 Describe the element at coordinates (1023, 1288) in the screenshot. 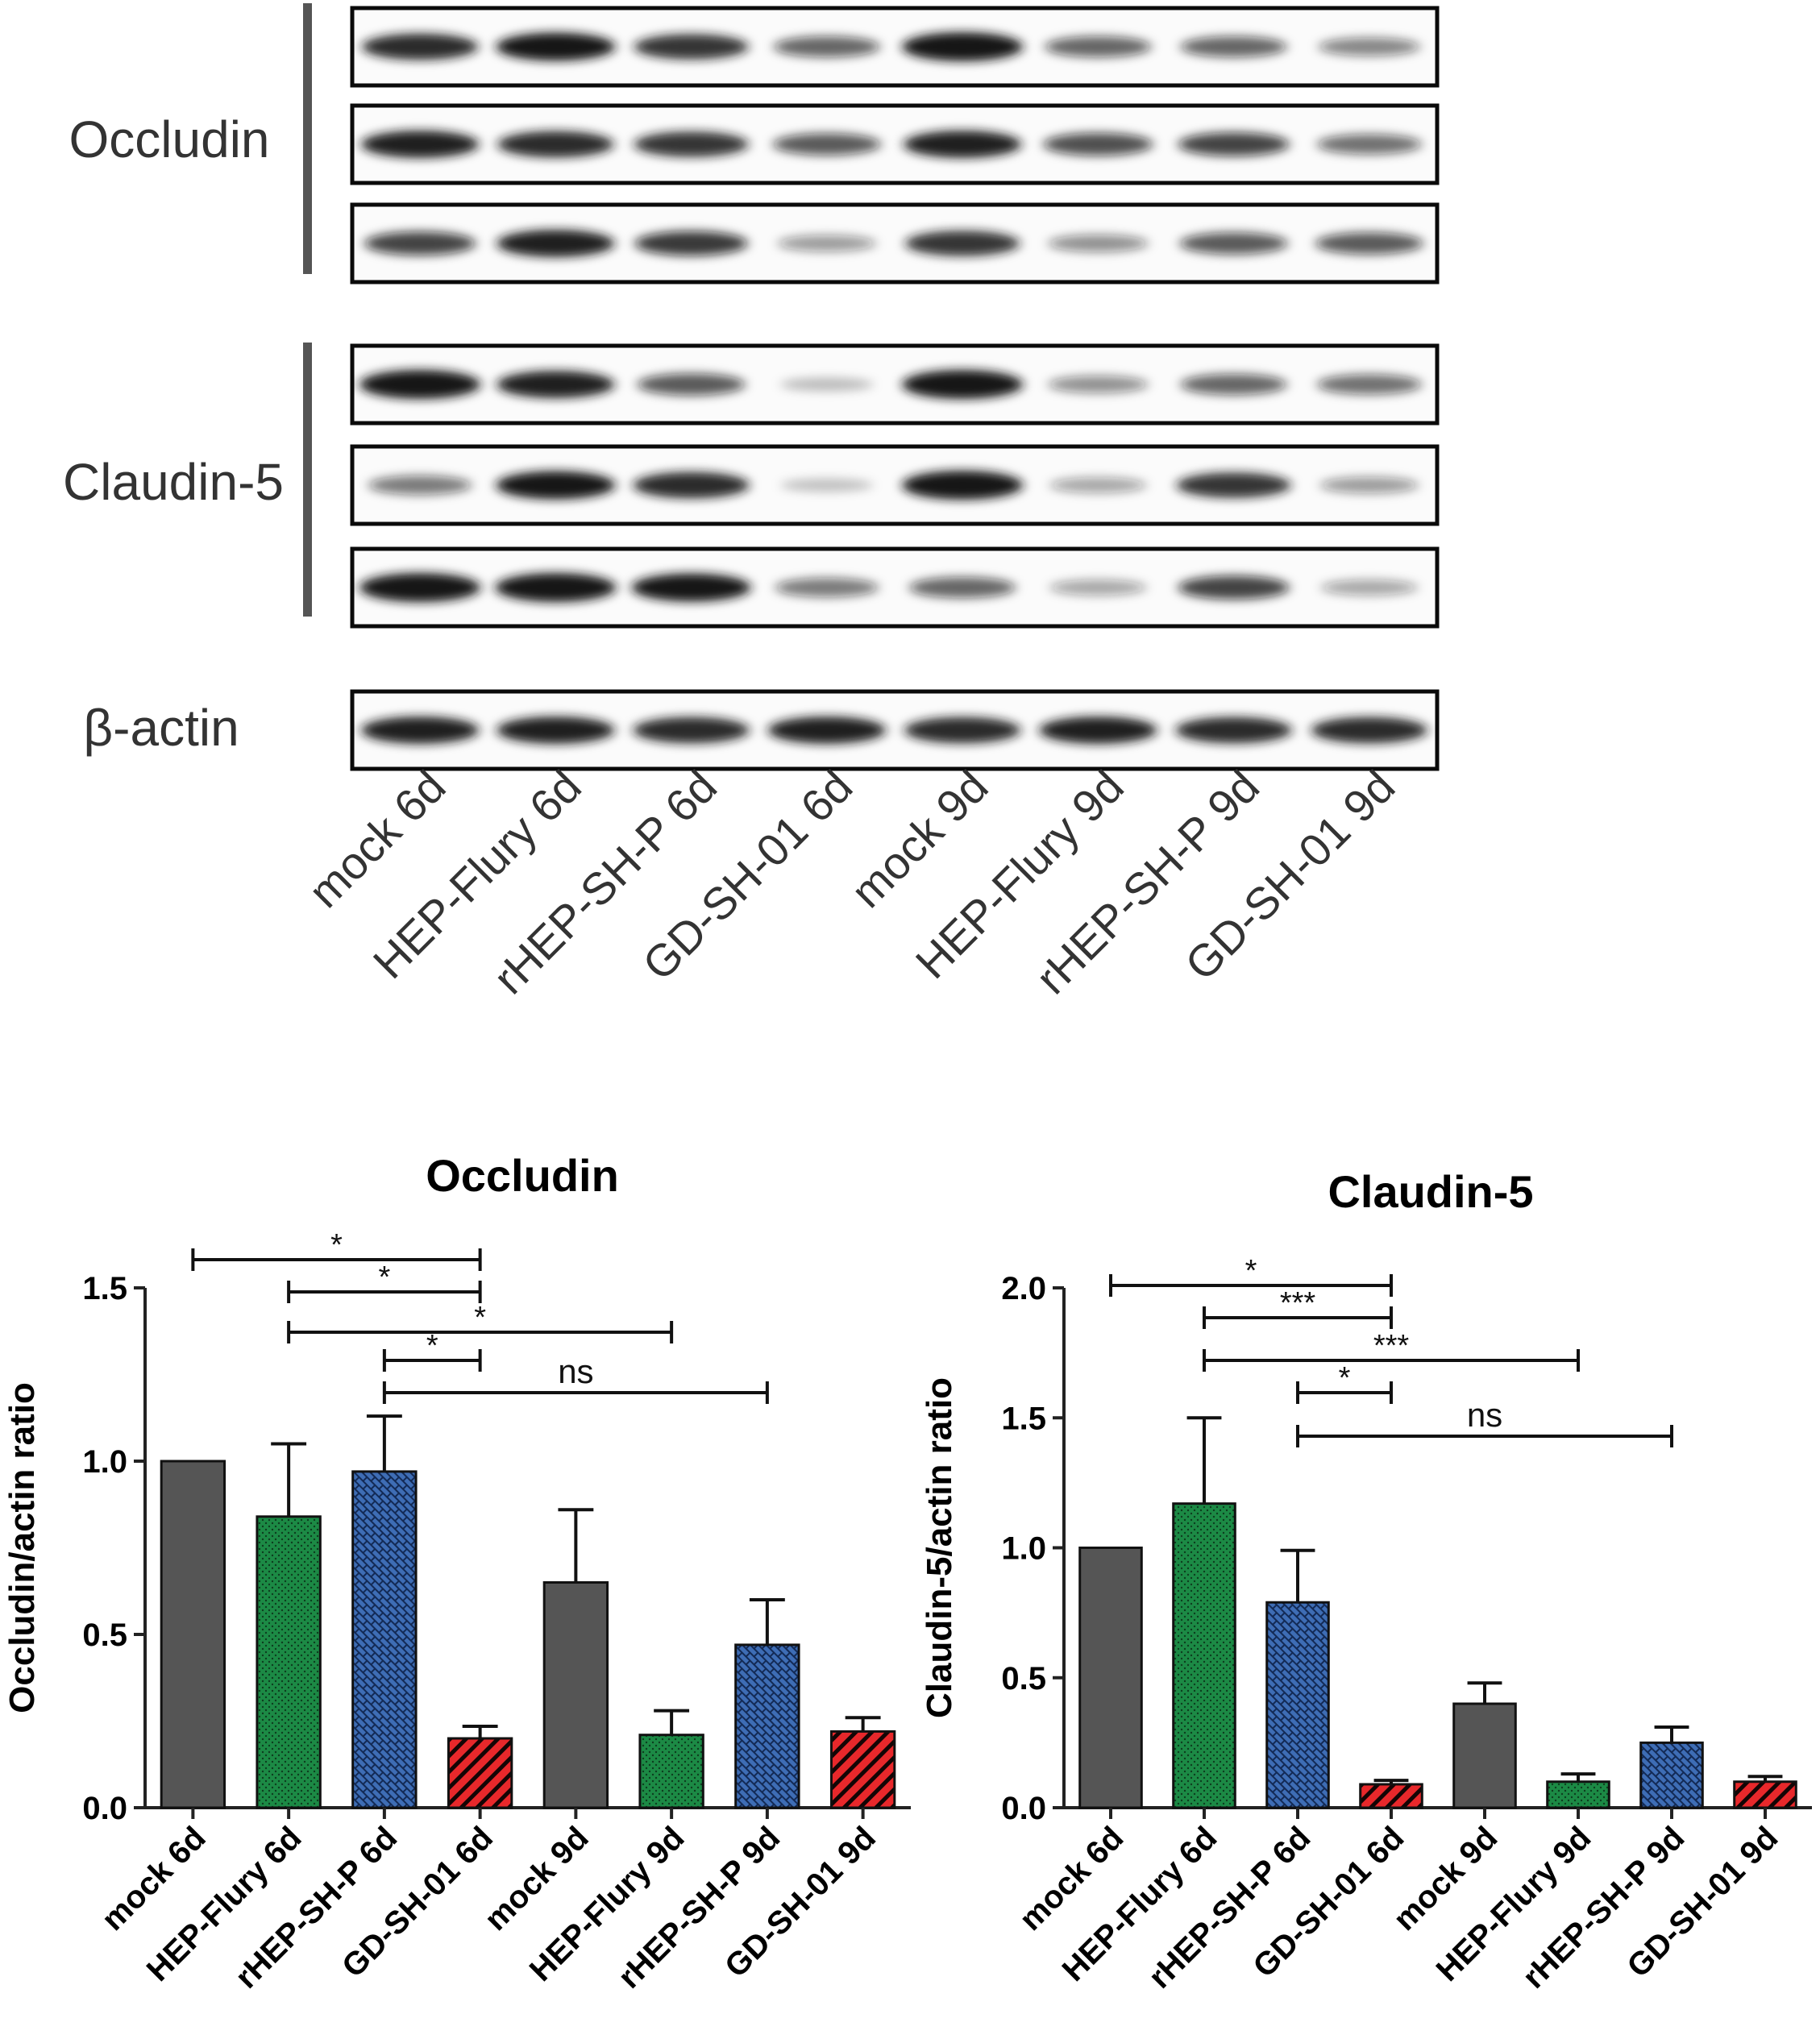

I see `y-tick-label: 2.0` at that location.